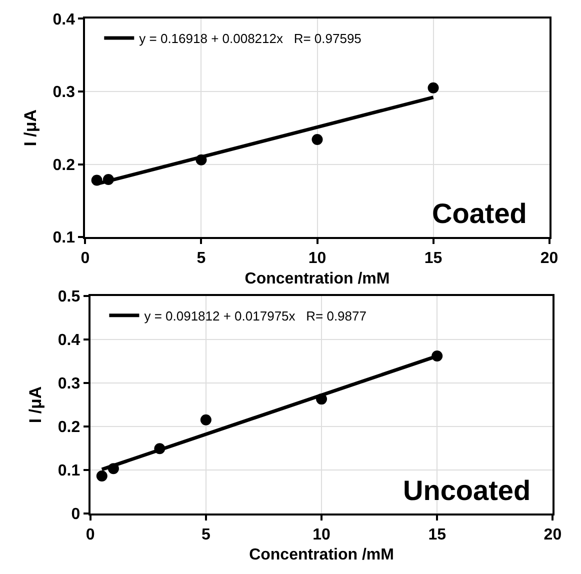  I want to click on y-tick-label: 0.5, so click(69, 297).